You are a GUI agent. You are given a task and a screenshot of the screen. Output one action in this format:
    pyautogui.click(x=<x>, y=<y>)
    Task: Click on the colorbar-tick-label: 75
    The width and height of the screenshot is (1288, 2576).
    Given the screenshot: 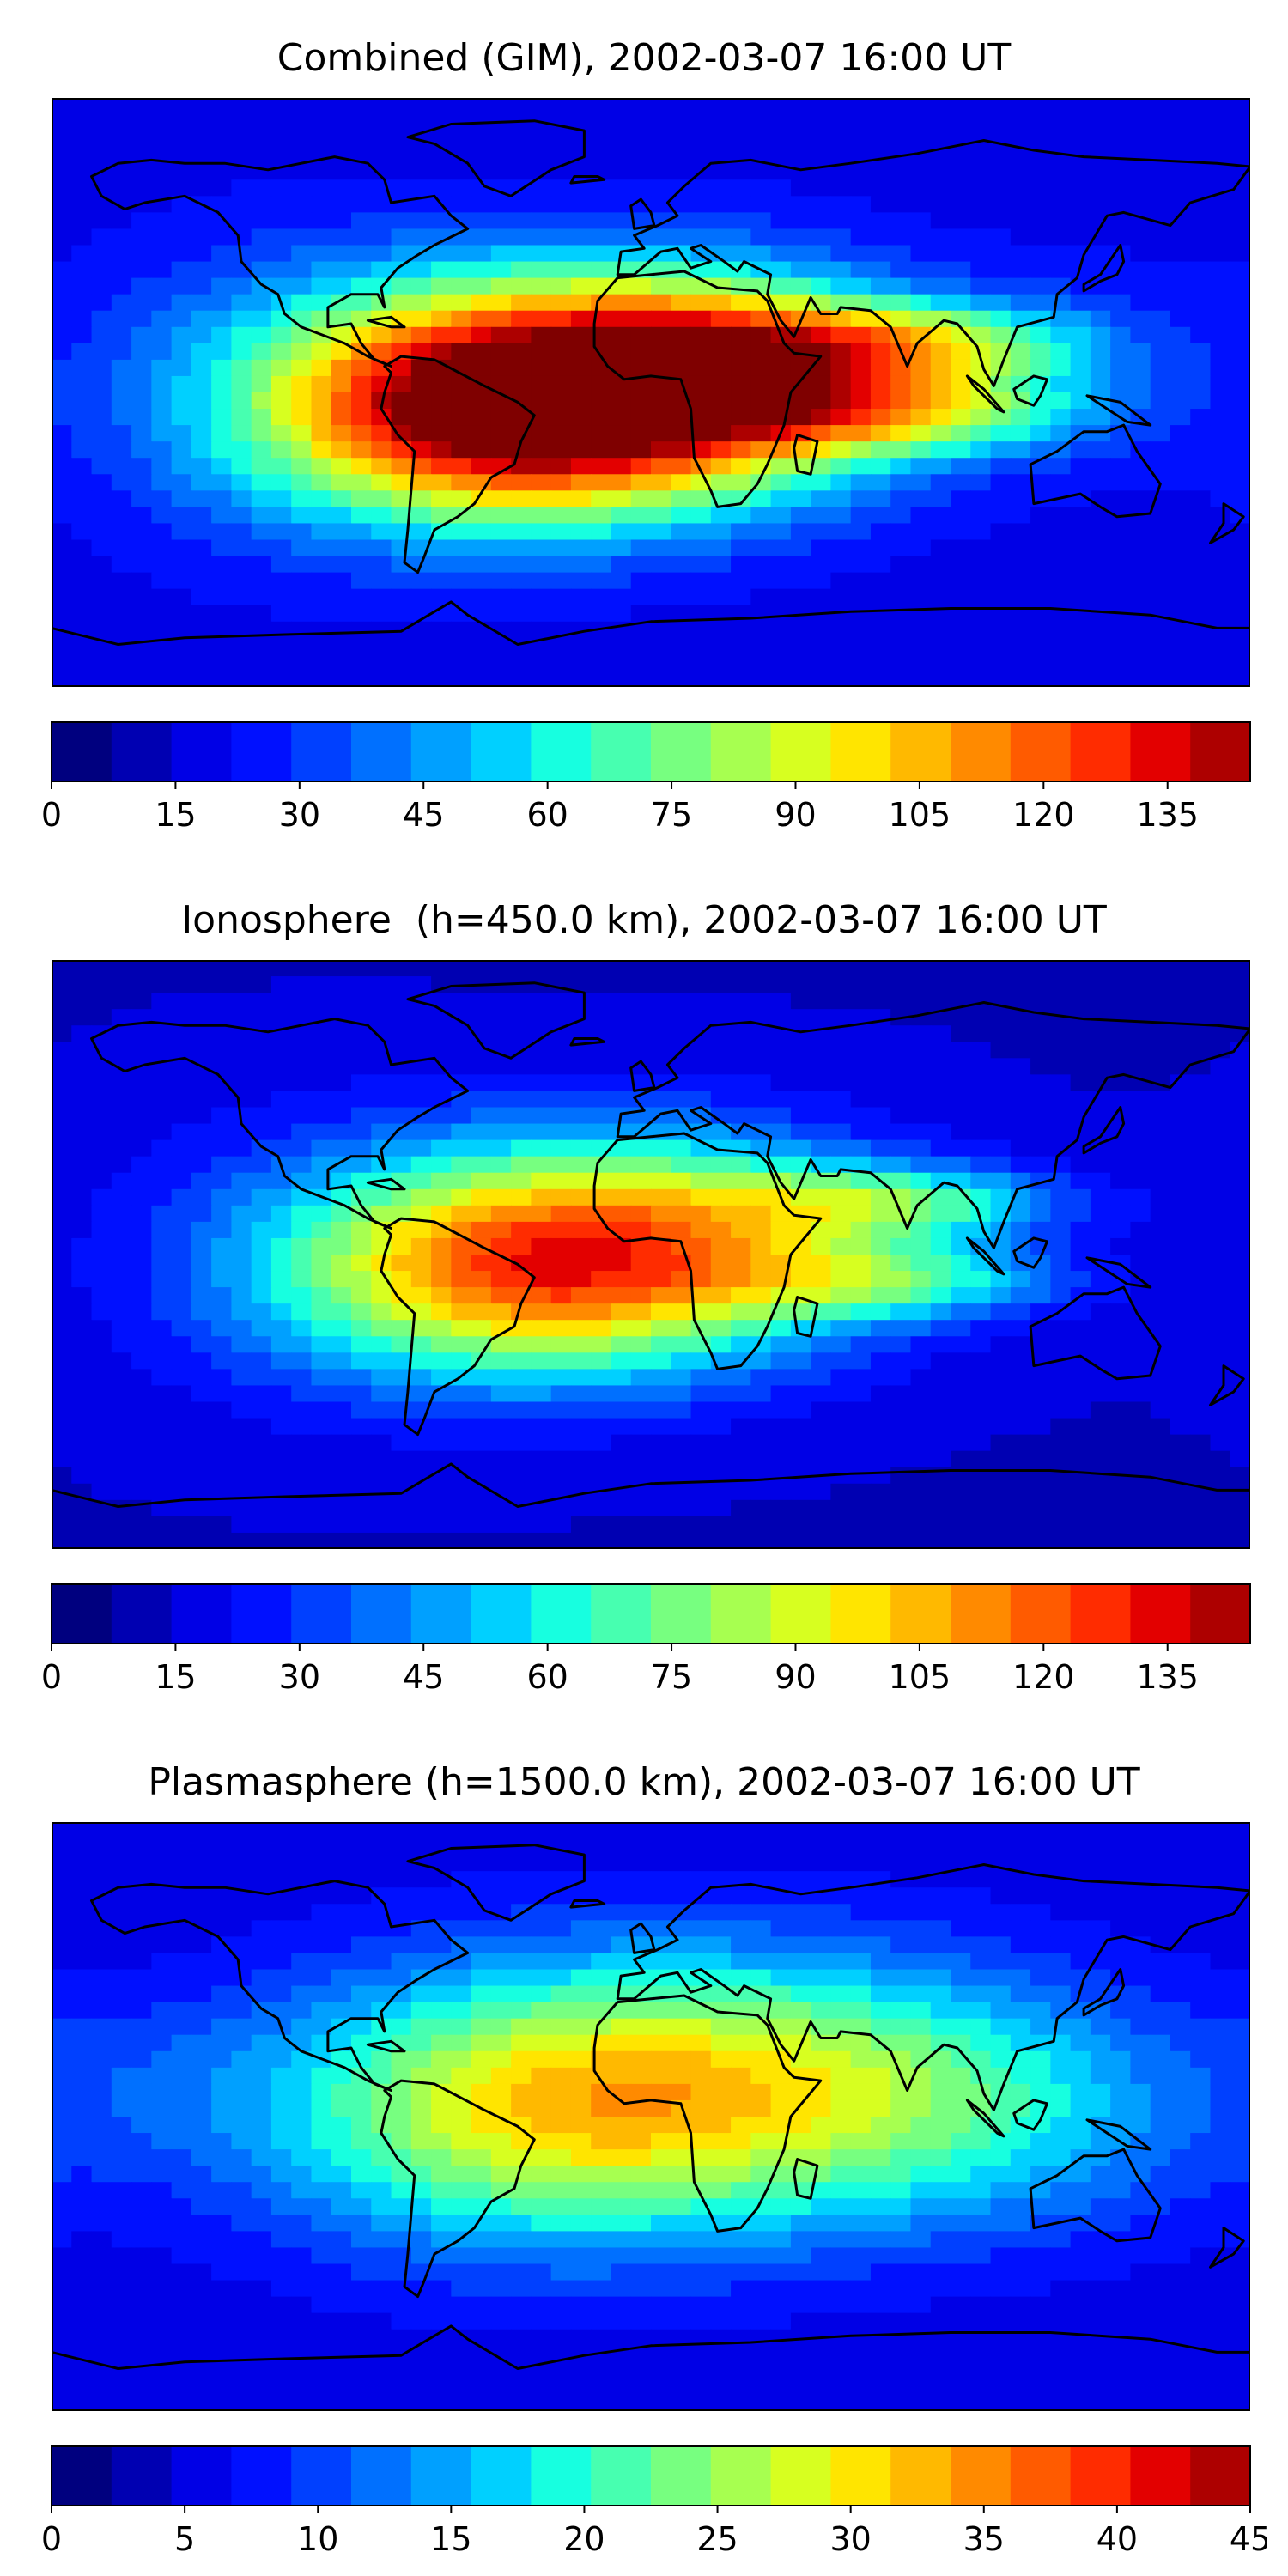 What is the action you would take?
    pyautogui.click(x=671, y=1677)
    